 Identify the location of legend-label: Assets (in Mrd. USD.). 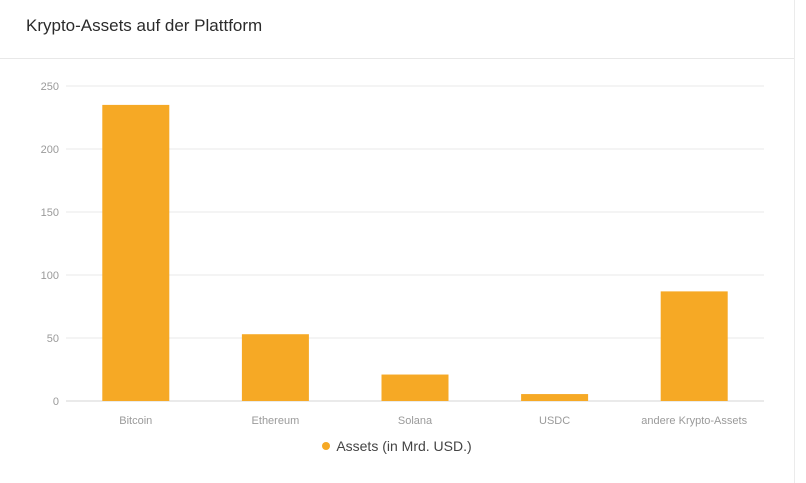
(404, 446).